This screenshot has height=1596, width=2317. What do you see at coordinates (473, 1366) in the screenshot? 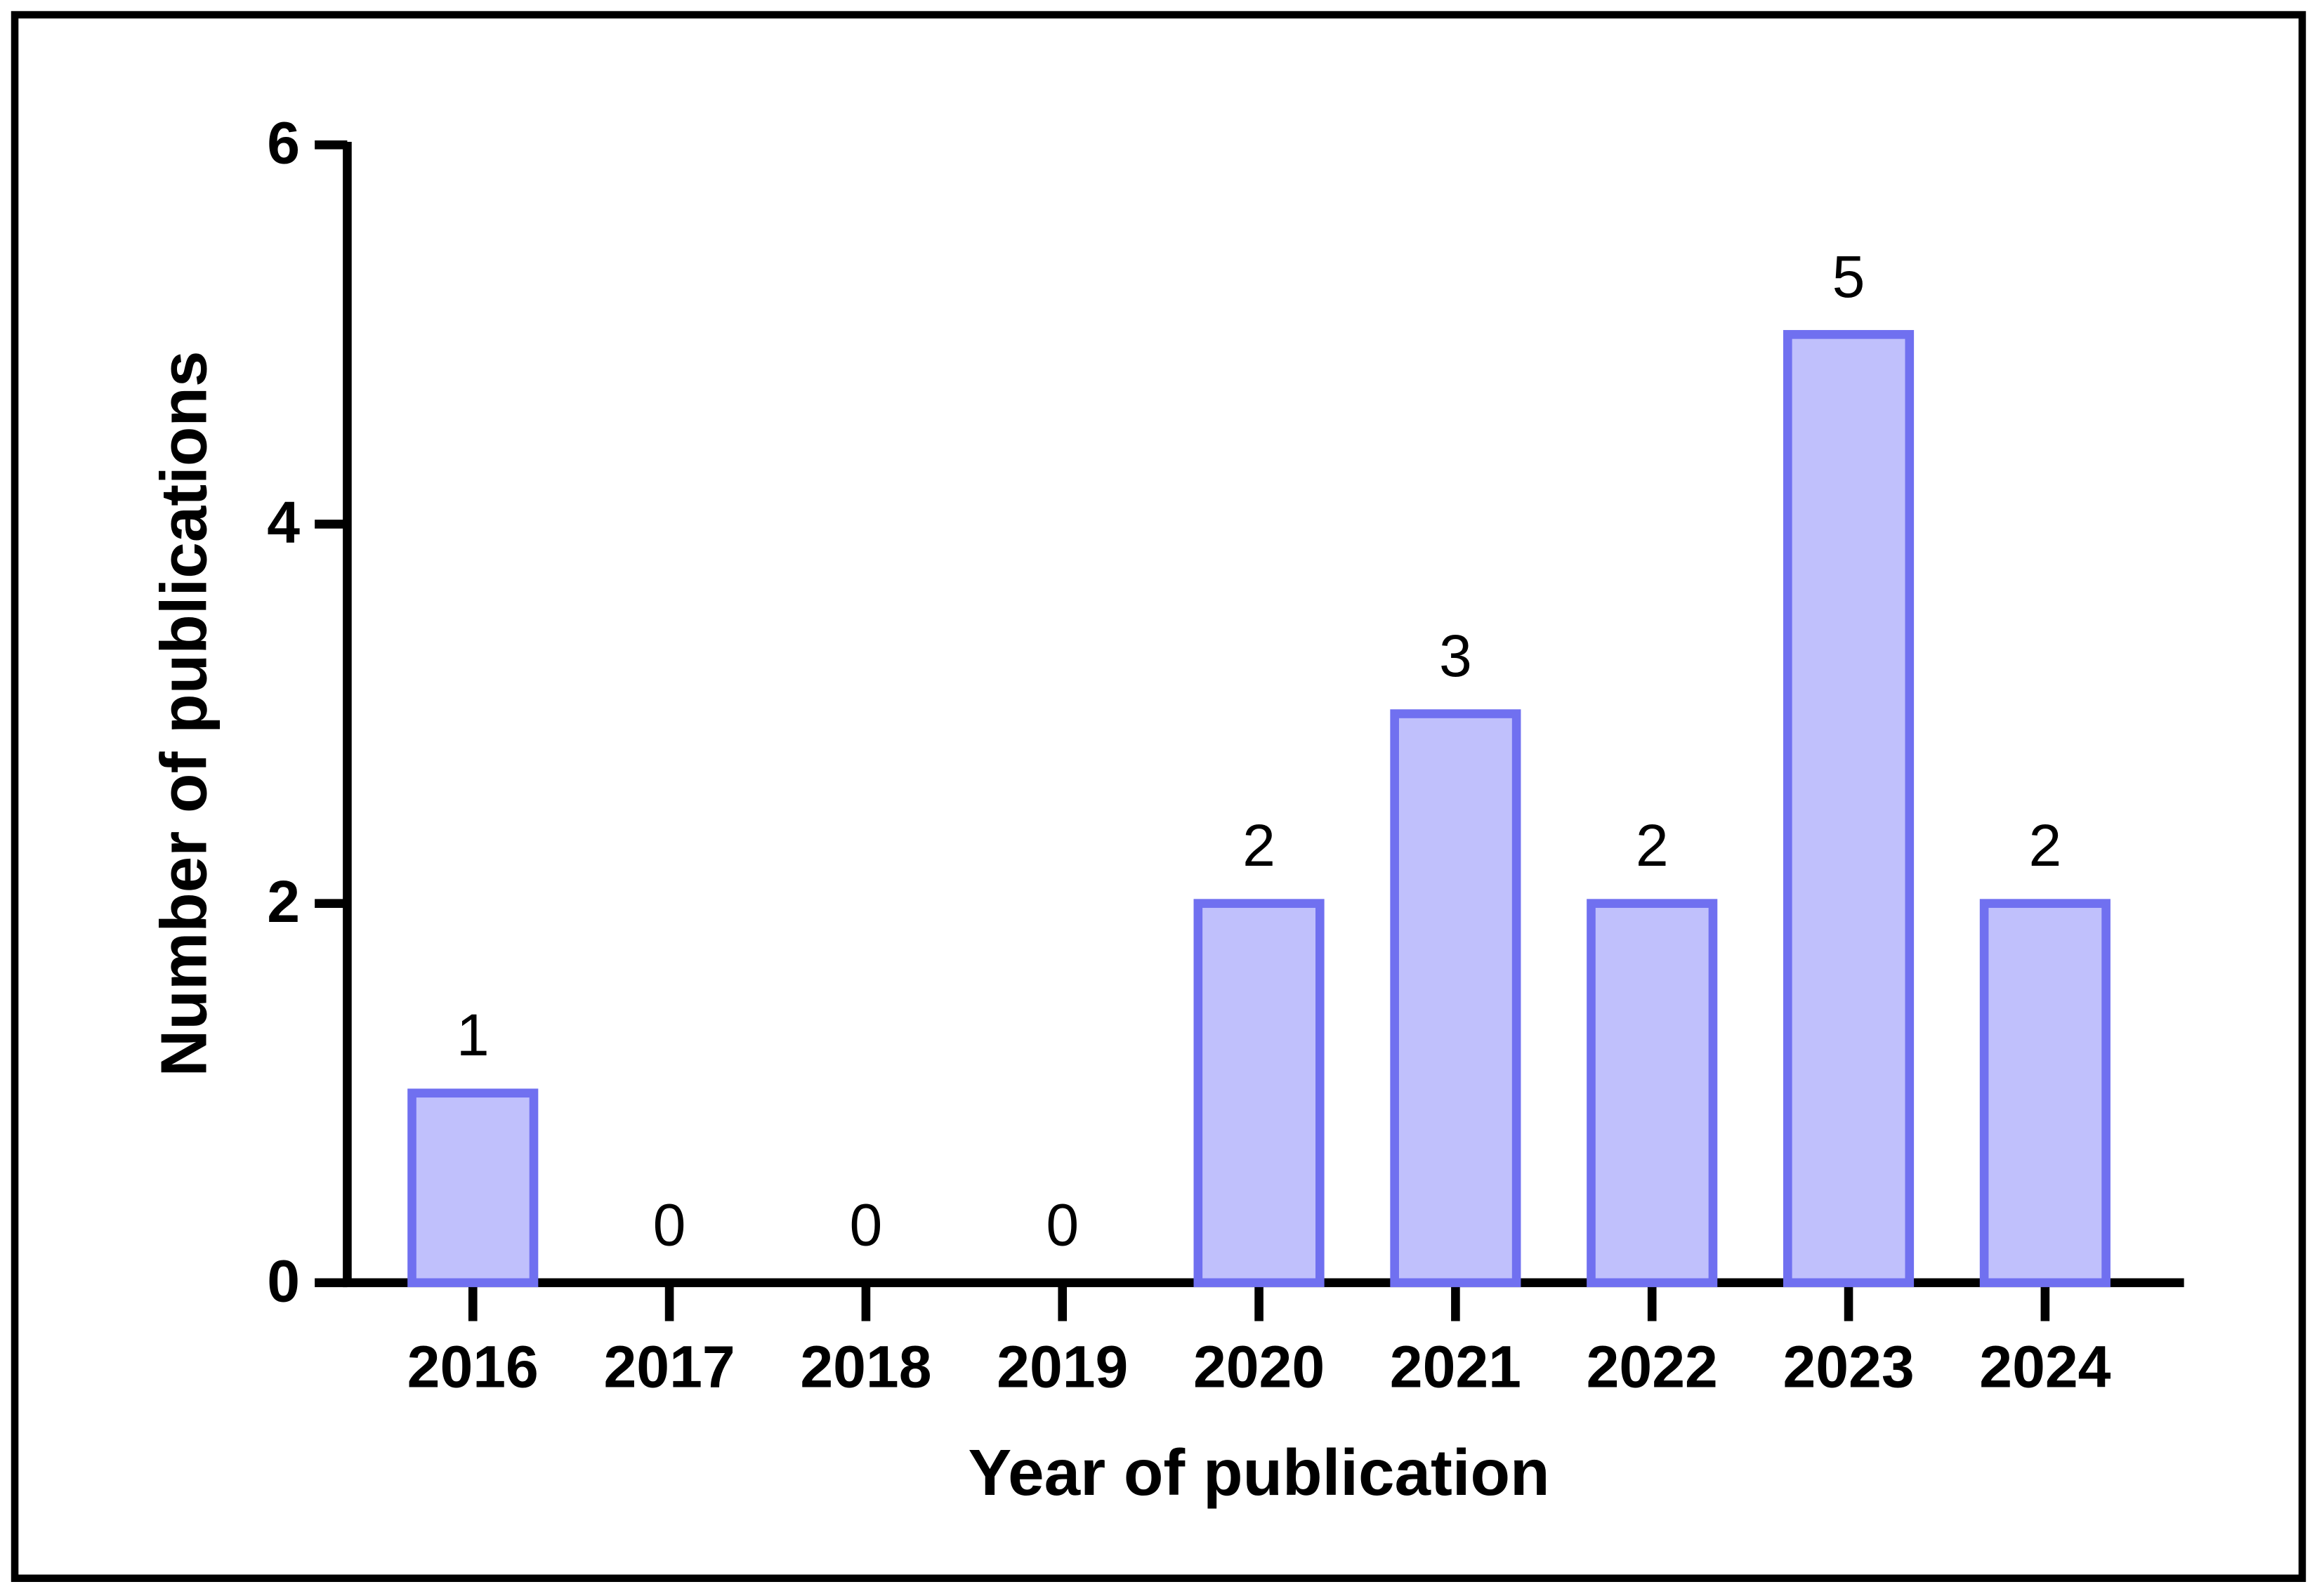
I see `x-tick-label: 2016` at bounding box center [473, 1366].